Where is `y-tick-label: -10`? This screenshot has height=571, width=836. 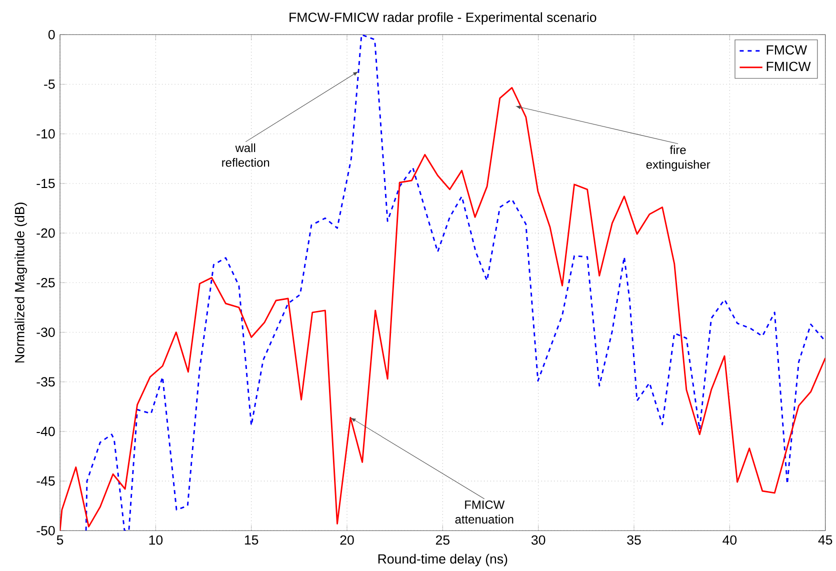 y-tick-label: -10 is located at coordinates (45, 134).